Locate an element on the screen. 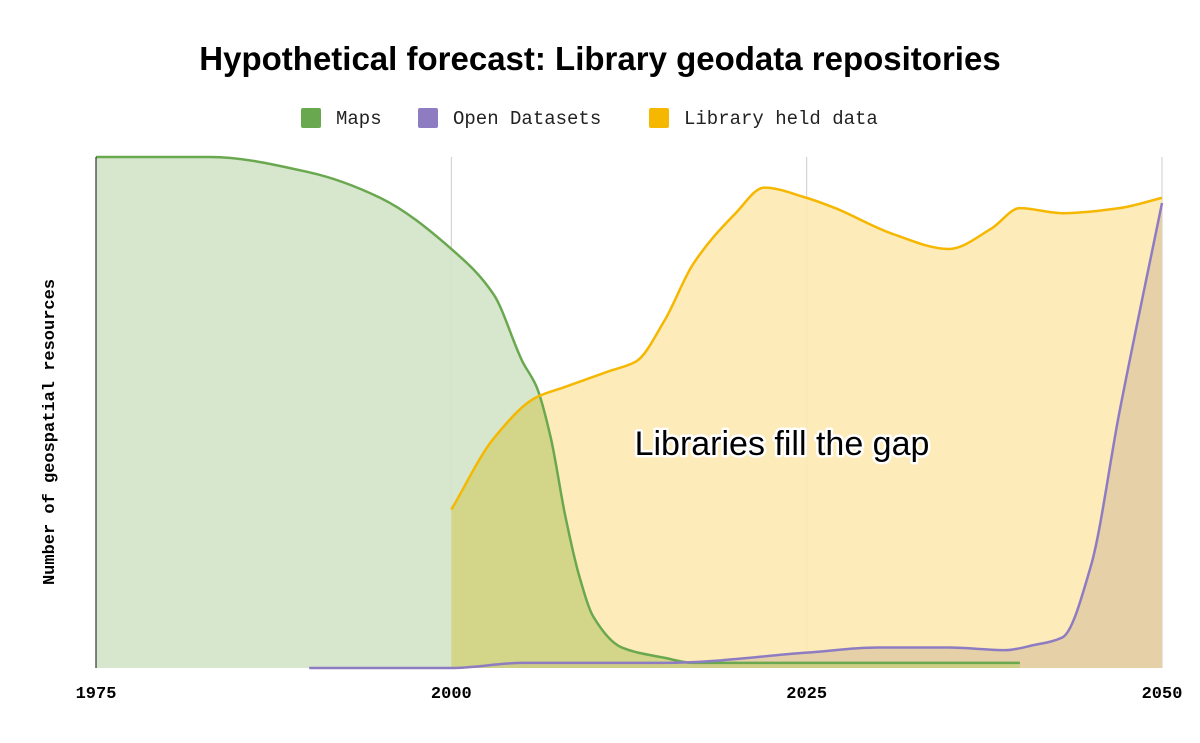 The image size is (1200, 743). y-axis-label: Number of geospatial resources is located at coordinates (50, 432).